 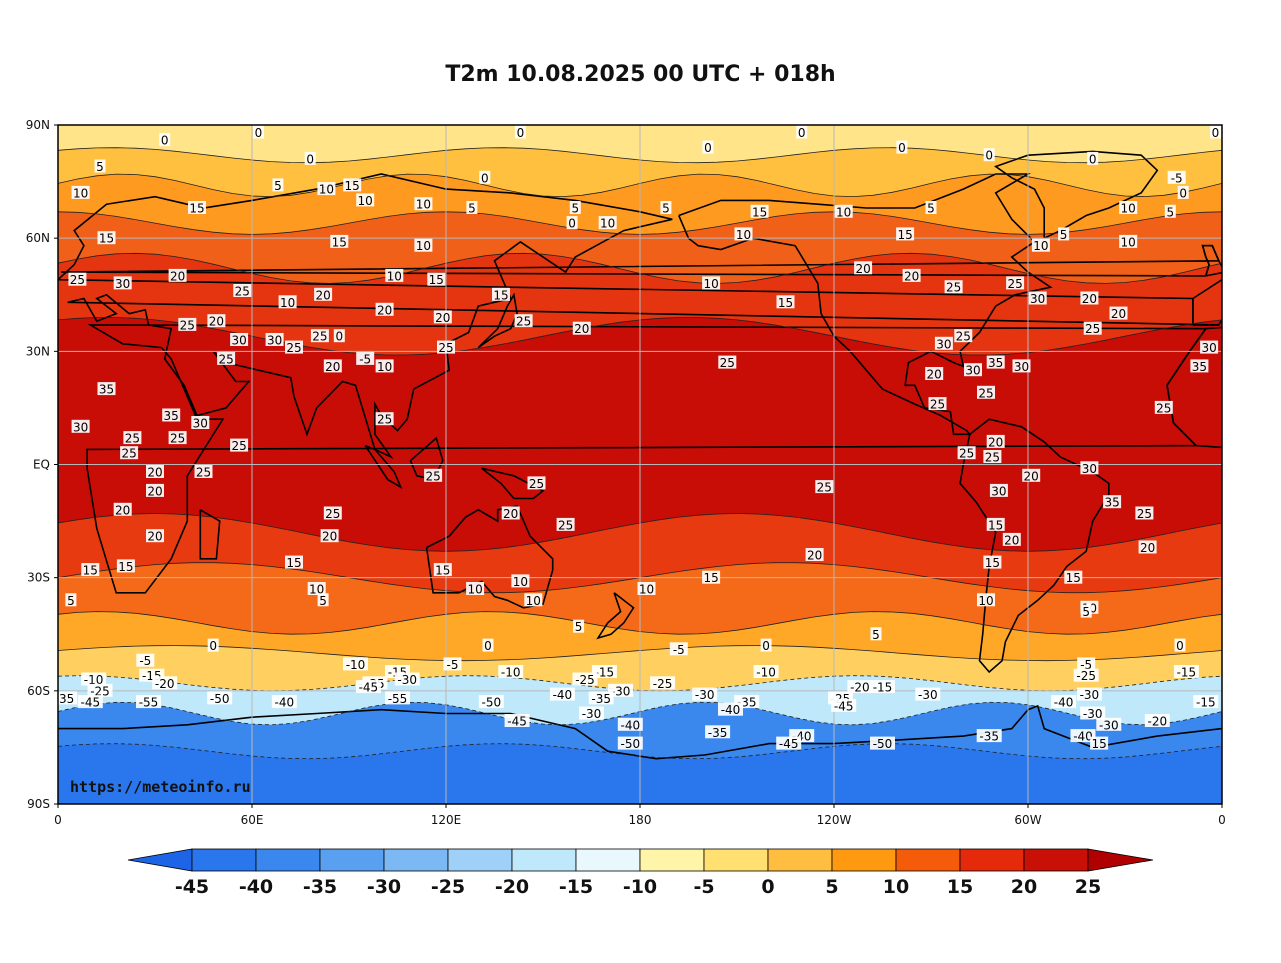 I want to click on contour-label: -10, so click(x=511, y=672).